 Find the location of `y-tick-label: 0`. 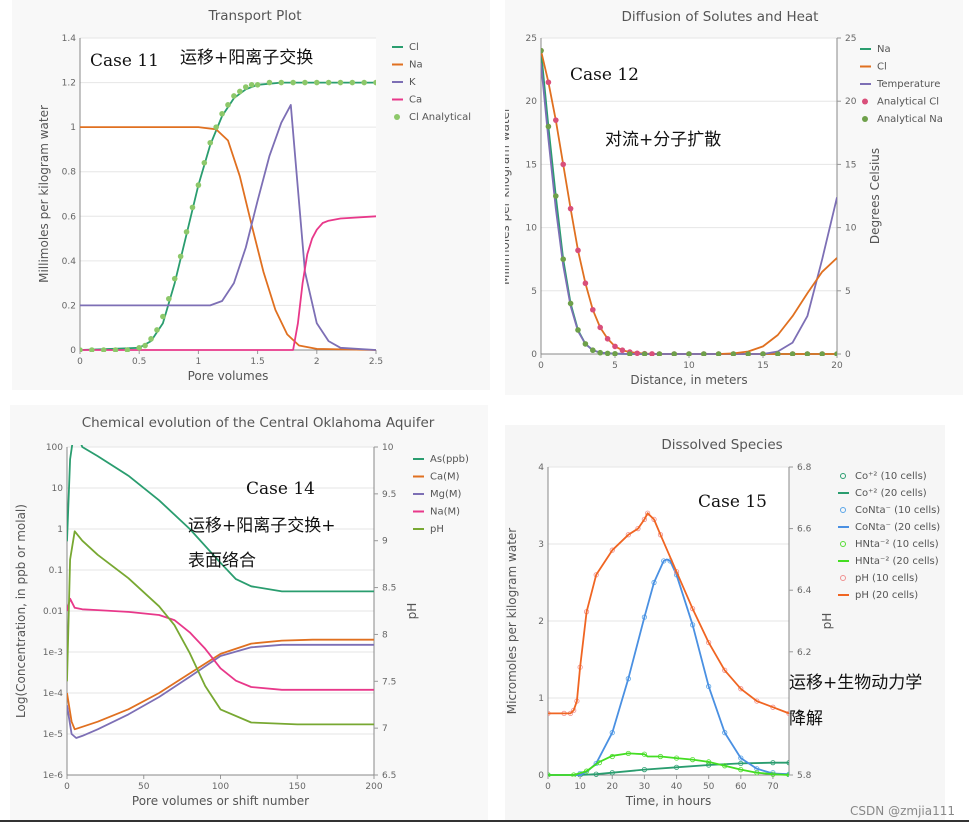

y-tick-label: 0 is located at coordinates (534, 355).